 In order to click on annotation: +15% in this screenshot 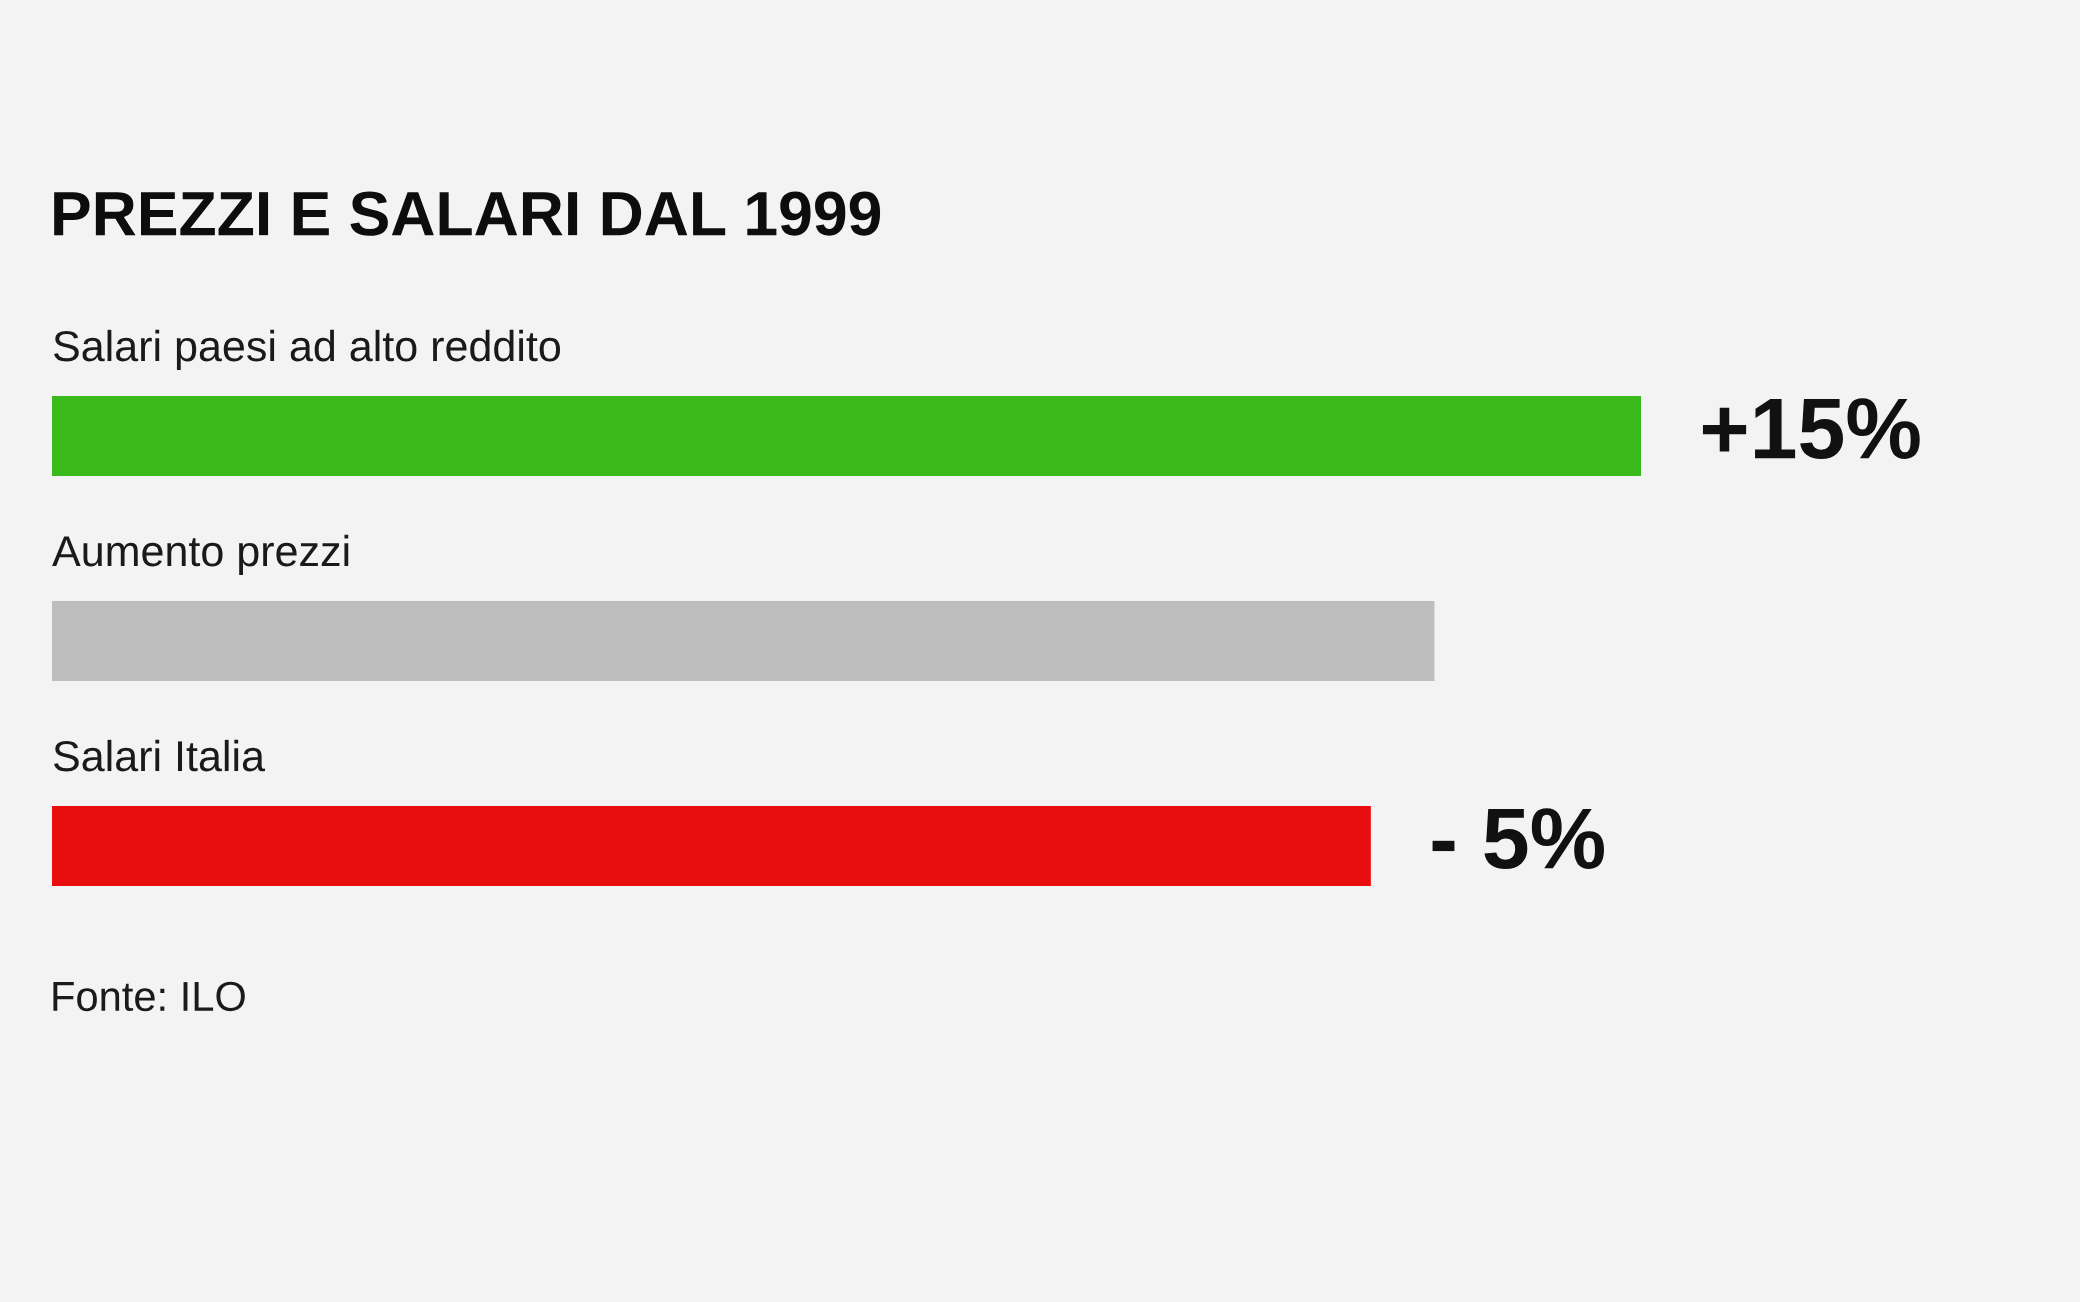, I will do `click(1811, 429)`.